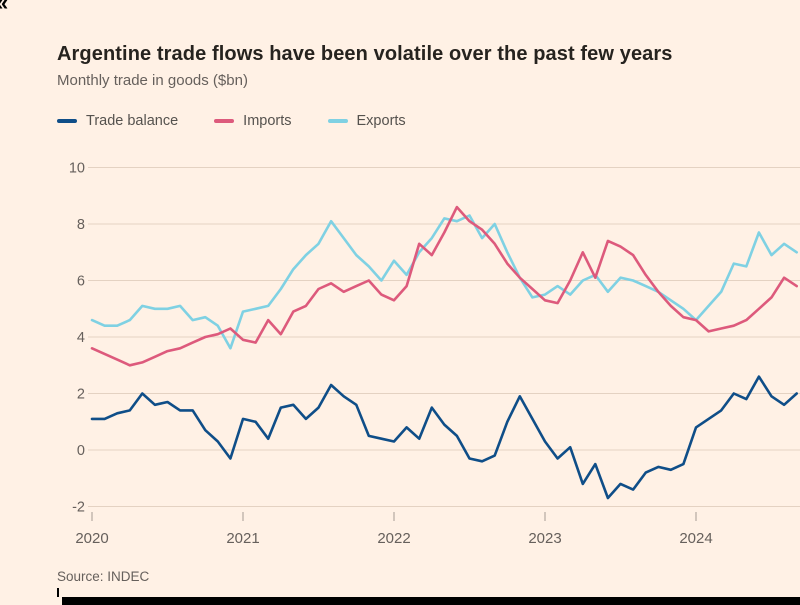  I want to click on x-axis-label: 2021, so click(242, 538).